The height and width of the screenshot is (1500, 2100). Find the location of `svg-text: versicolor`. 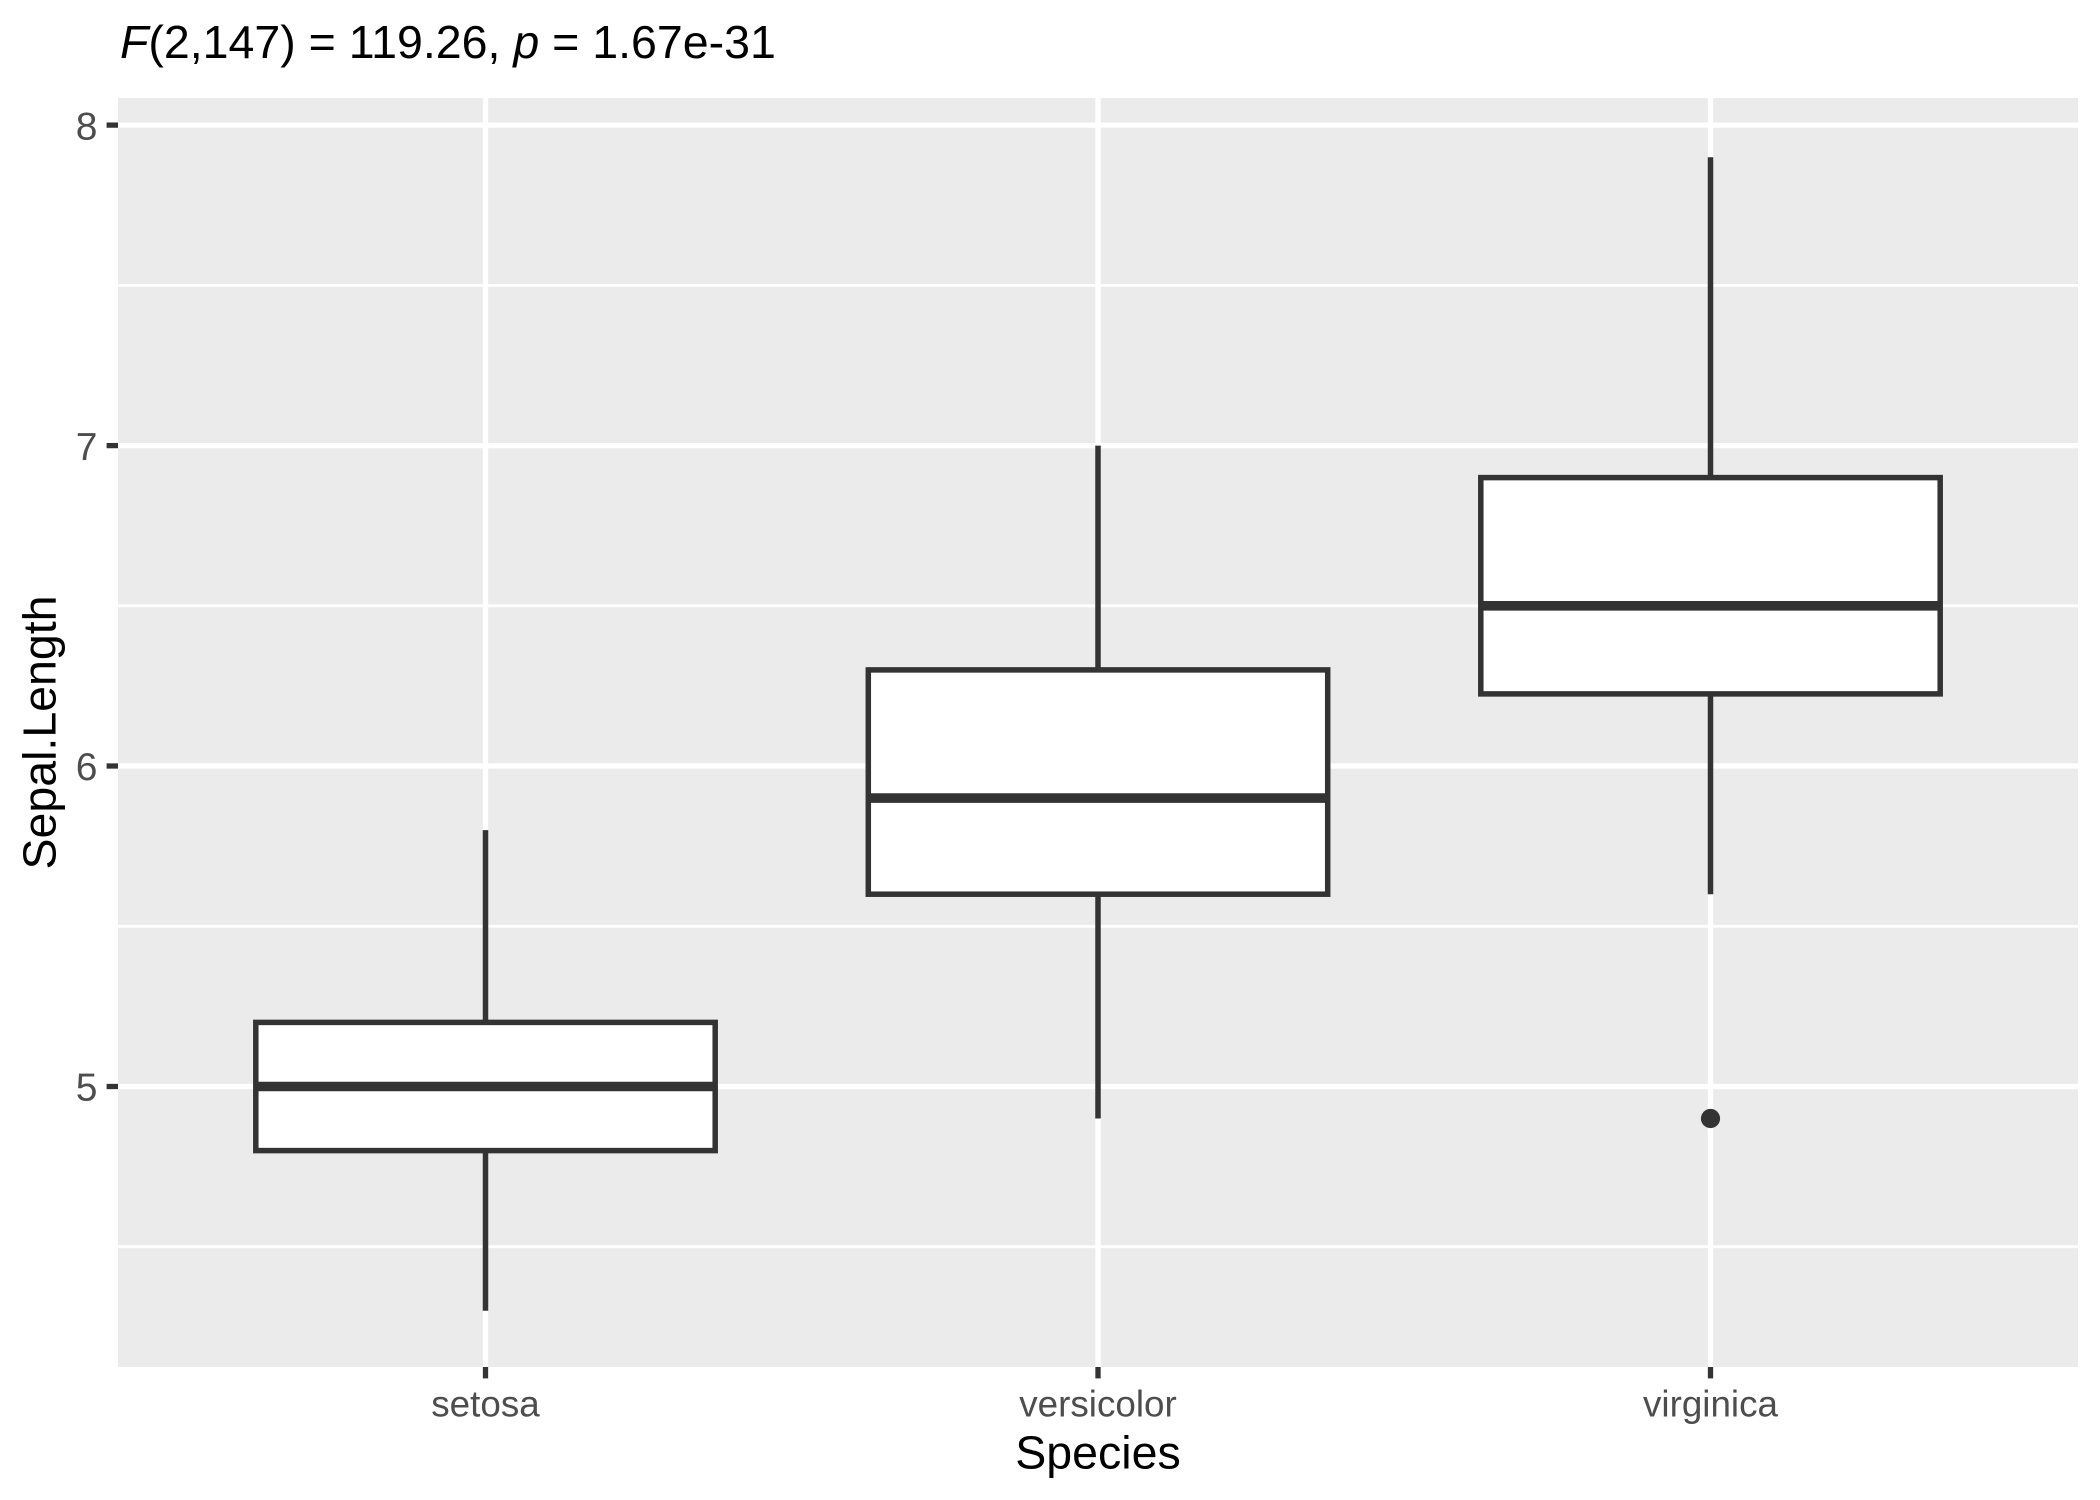

svg-text: versicolor is located at coordinates (1097, 1404).